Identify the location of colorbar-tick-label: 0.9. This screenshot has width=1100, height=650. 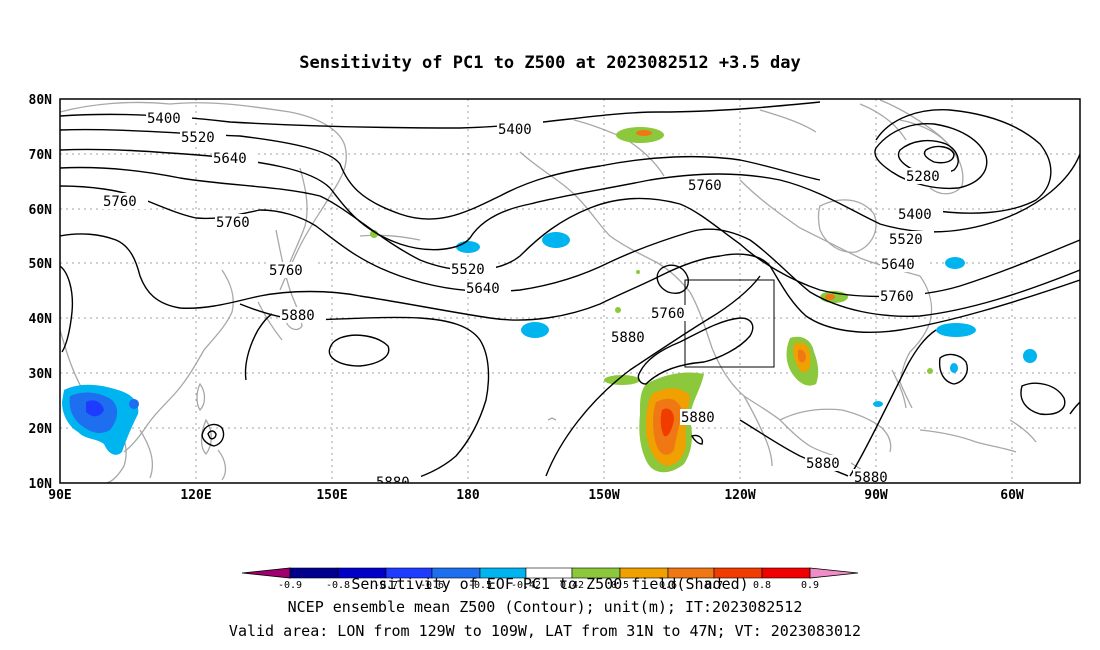
(810, 585).